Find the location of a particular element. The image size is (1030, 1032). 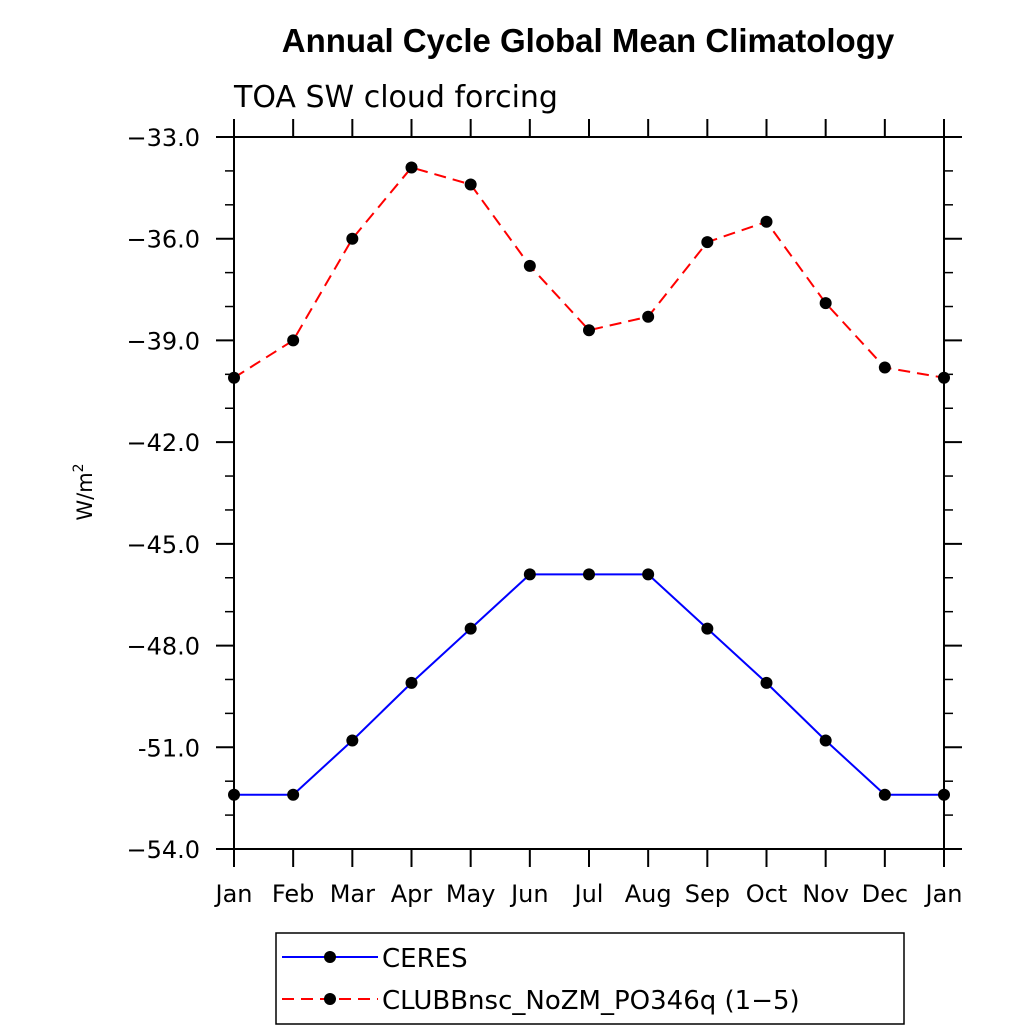

x-tick-label: Nov is located at coordinates (825, 894).